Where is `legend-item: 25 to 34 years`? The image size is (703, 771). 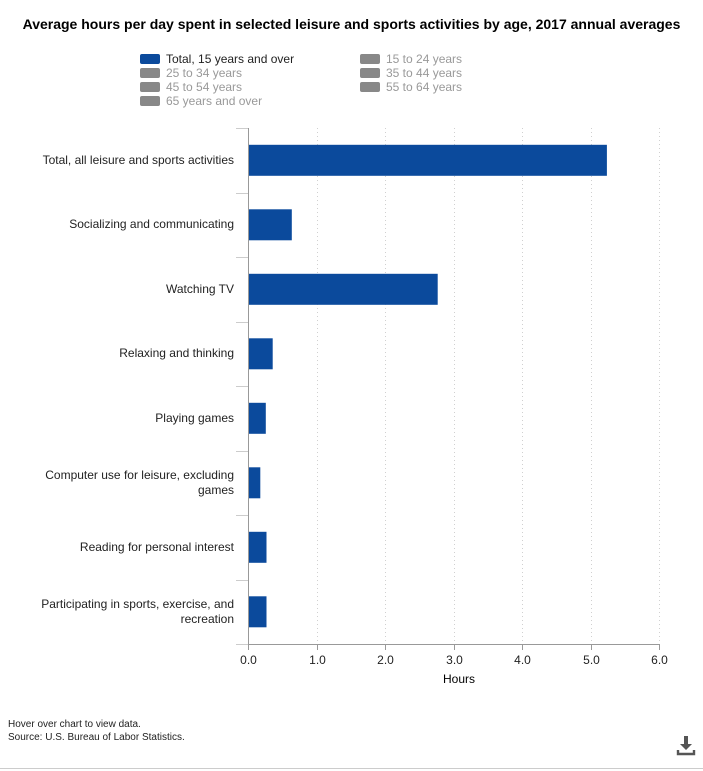 legend-item: 25 to 34 years is located at coordinates (191, 73).